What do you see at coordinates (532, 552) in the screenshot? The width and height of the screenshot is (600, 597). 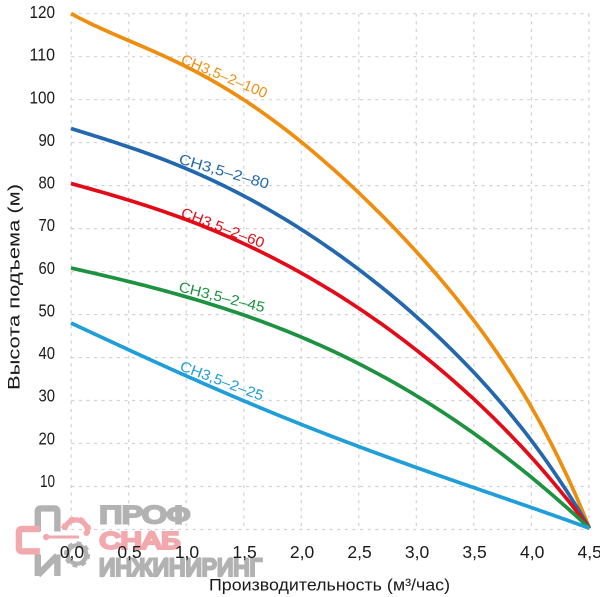 I see `svg-text: 4,0` at bounding box center [532, 552].